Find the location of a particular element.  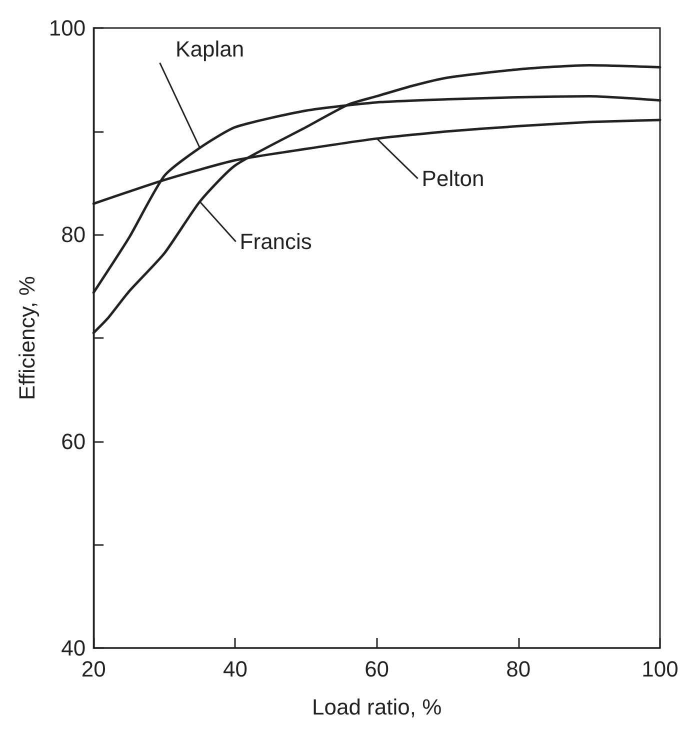

y-axis-title: Efficiency, % is located at coordinates (27, 338).